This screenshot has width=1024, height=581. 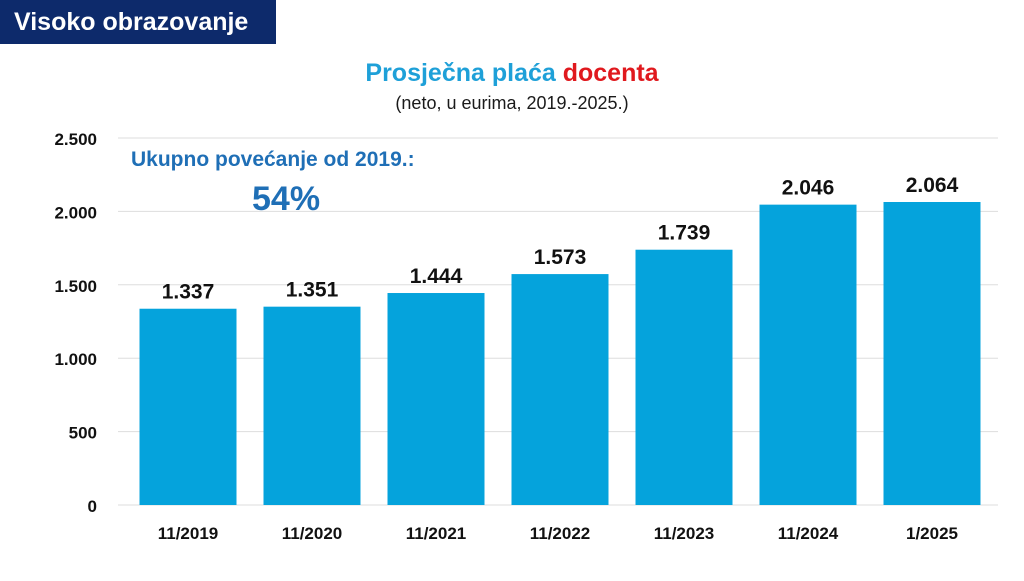 I want to click on x-tick-label: 1/2025, so click(x=932, y=533).